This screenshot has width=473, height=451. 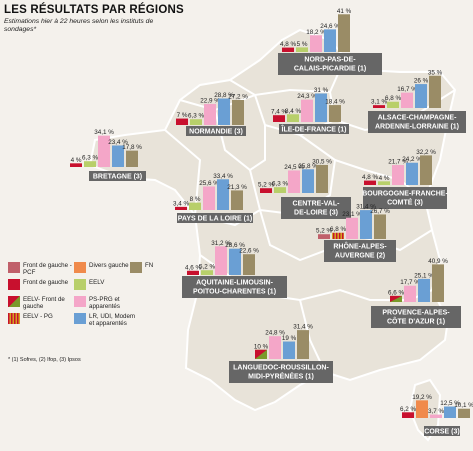 What do you see at coordinates (396, 292) in the screenshot?
I see `bar-value-label: 6,6 %` at bounding box center [396, 292].